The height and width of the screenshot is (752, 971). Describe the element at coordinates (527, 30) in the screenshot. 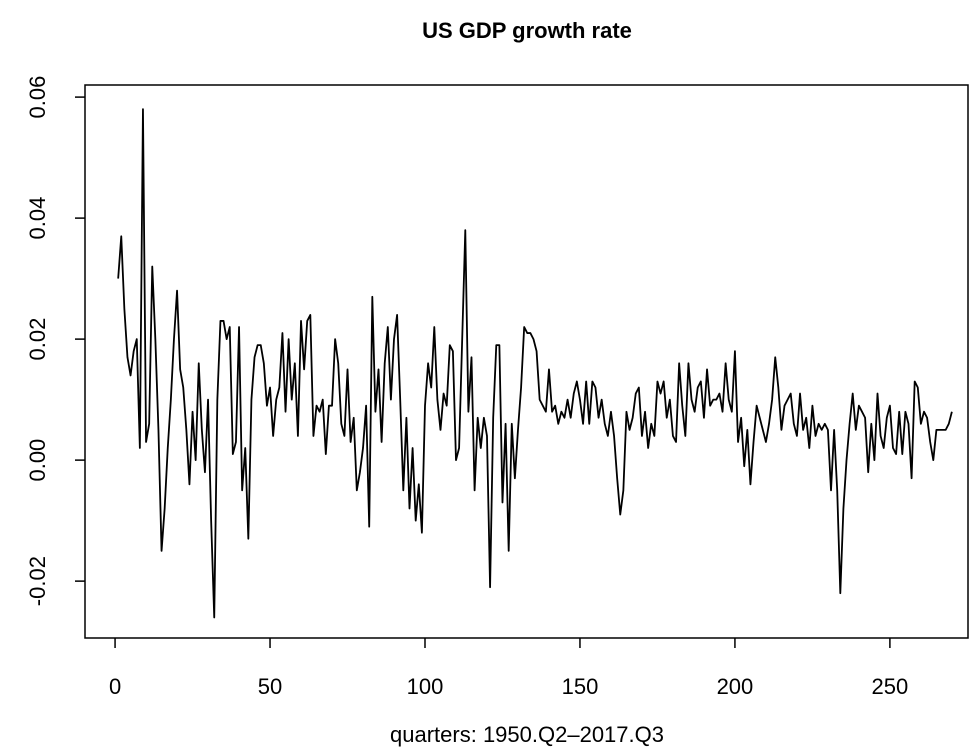

I see `chart-title: US GDP growth rate` at that location.